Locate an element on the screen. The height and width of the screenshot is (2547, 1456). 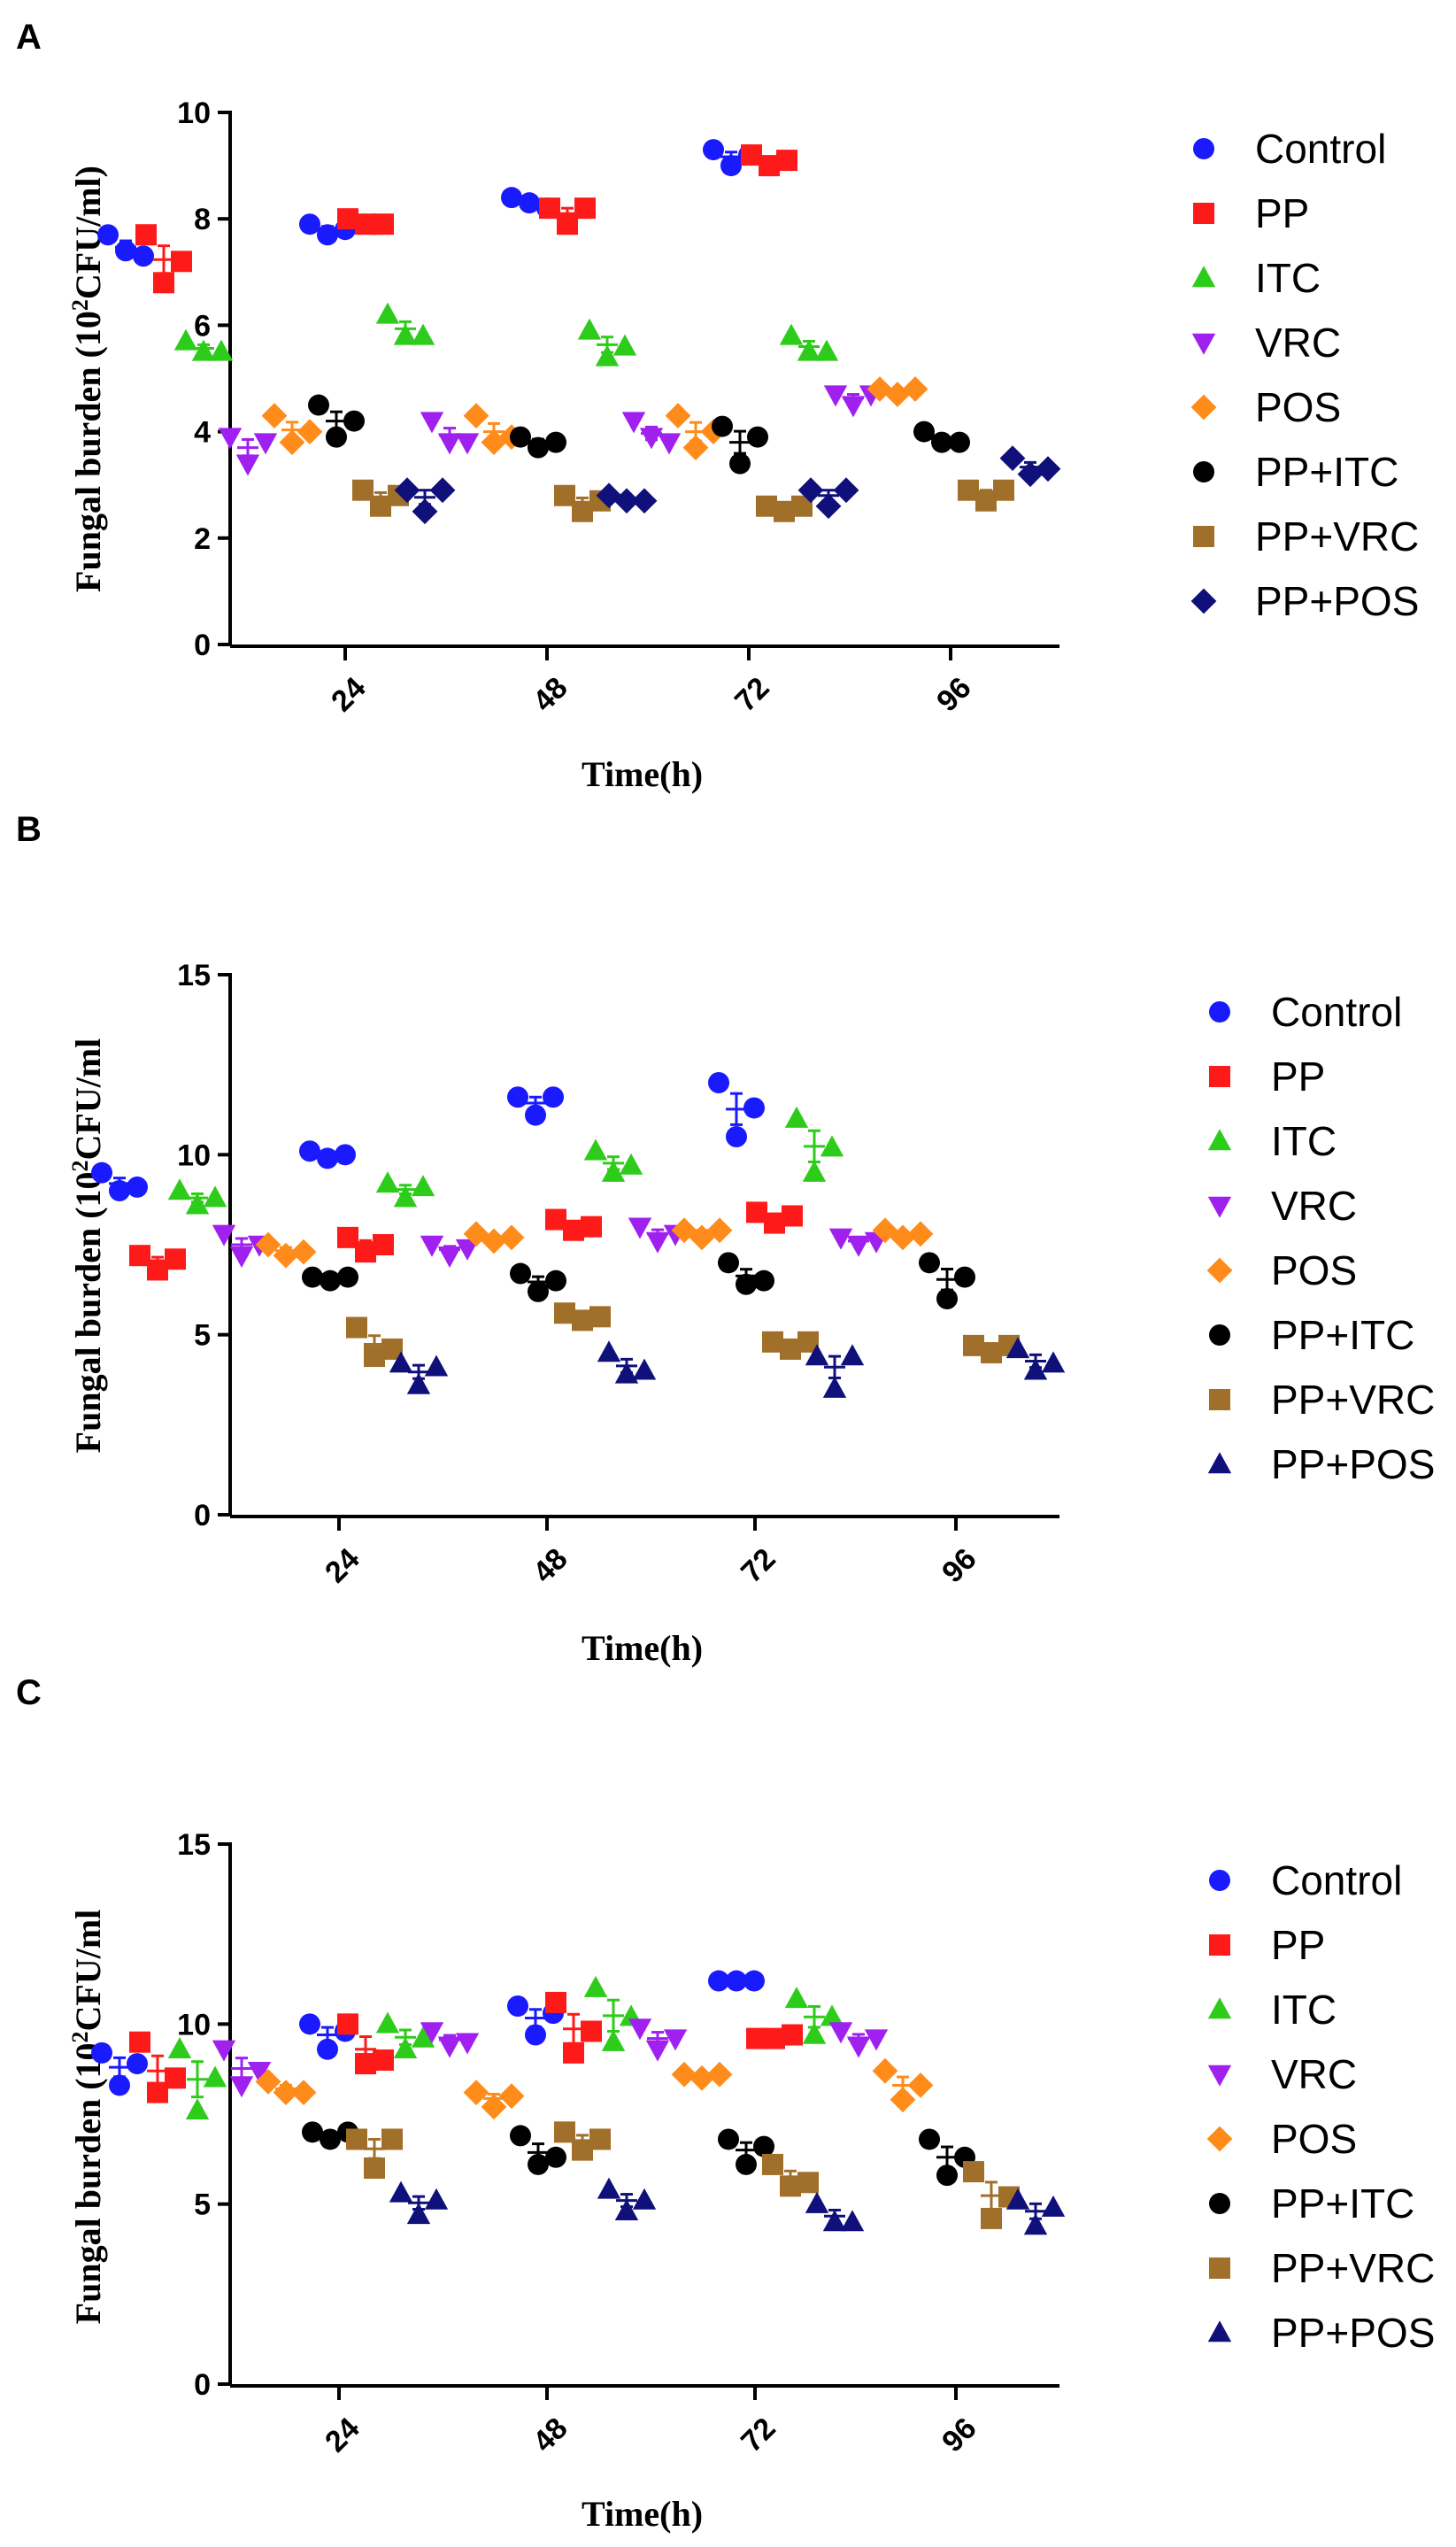
y-axis-title: Fungal burden (102CFU/ml is located at coordinates (87, 2117).